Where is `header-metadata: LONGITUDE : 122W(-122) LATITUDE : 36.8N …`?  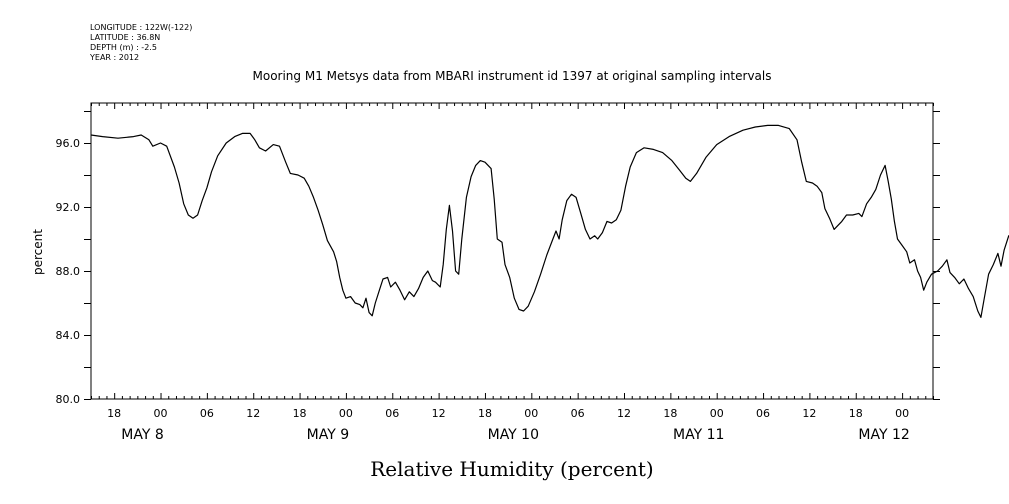 header-metadata: LONGITUDE : 122W(-122) LATITUDE : 36.8N … is located at coordinates (140, 42).